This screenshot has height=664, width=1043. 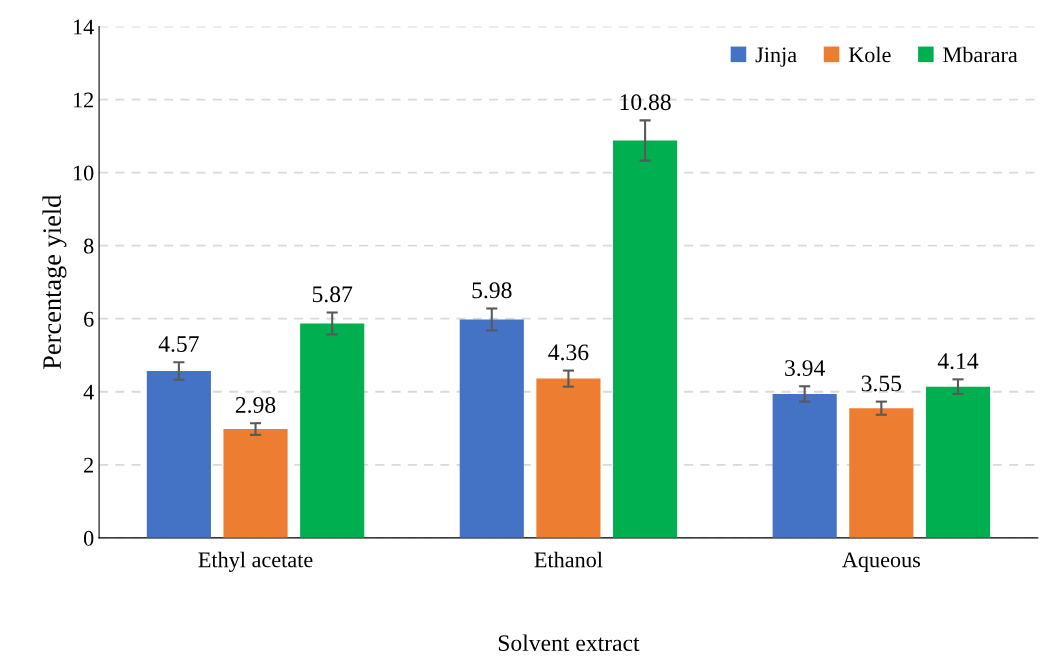 I want to click on data-label: 5.98, so click(x=492, y=290).